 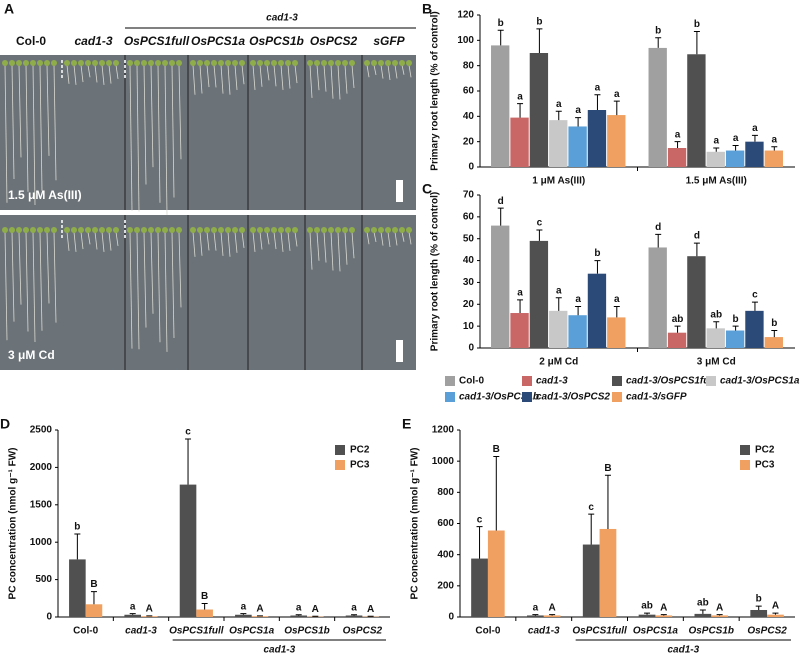 What do you see at coordinates (427, 9) in the screenshot?
I see `panel-letter: B` at bounding box center [427, 9].